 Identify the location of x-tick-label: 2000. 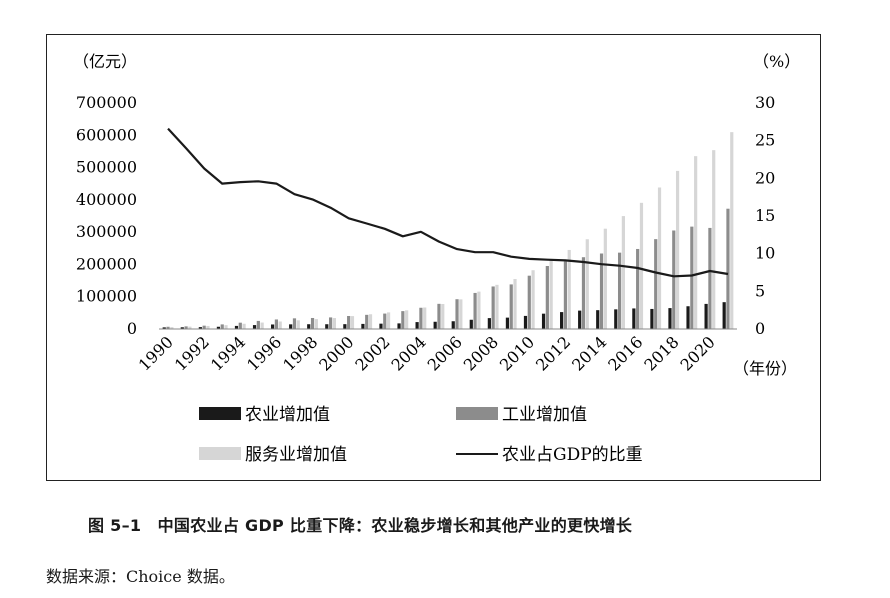
(336, 353).